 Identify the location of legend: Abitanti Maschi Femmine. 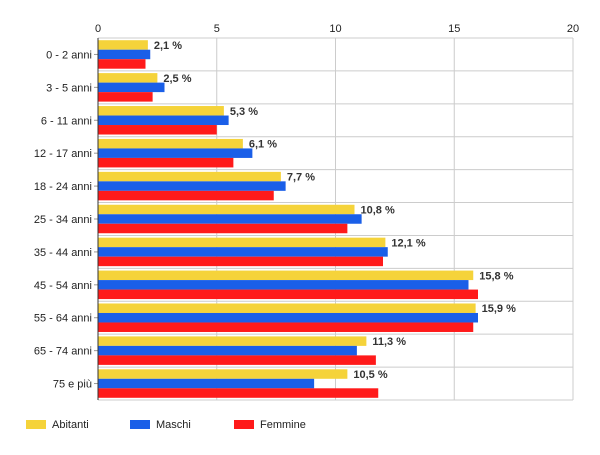
(166, 425).